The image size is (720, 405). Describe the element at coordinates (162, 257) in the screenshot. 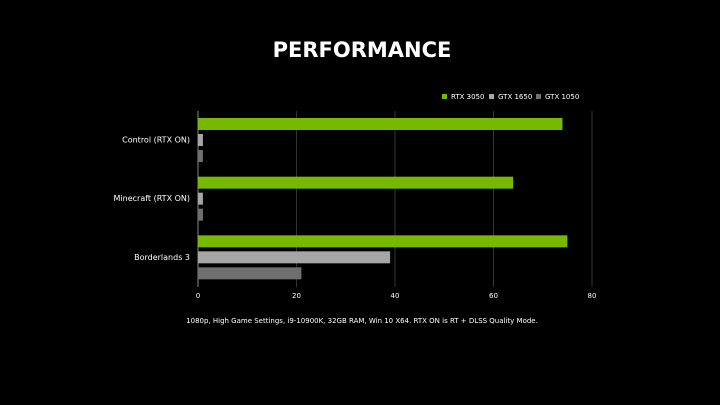

I see `y-tick-label: Borderlands 3` at that location.